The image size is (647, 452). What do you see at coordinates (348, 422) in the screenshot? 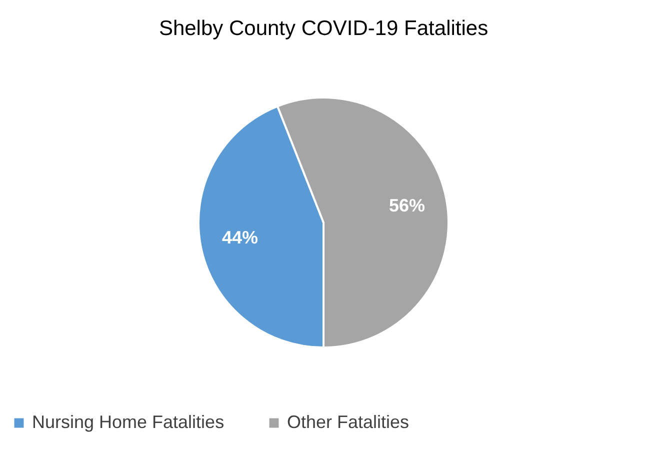
I see `legend-label: Other Fatalities` at bounding box center [348, 422].